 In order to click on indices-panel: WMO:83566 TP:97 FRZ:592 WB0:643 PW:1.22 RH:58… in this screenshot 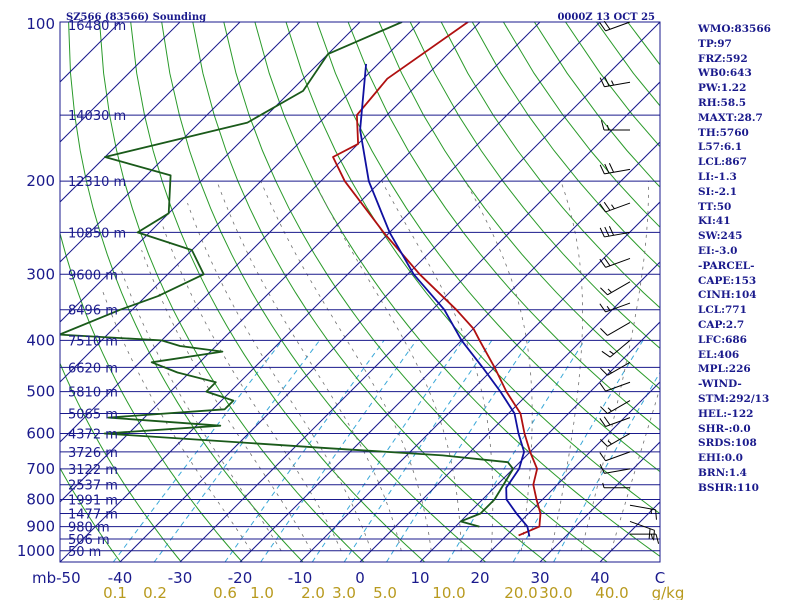, I will do `click(748, 259)`.